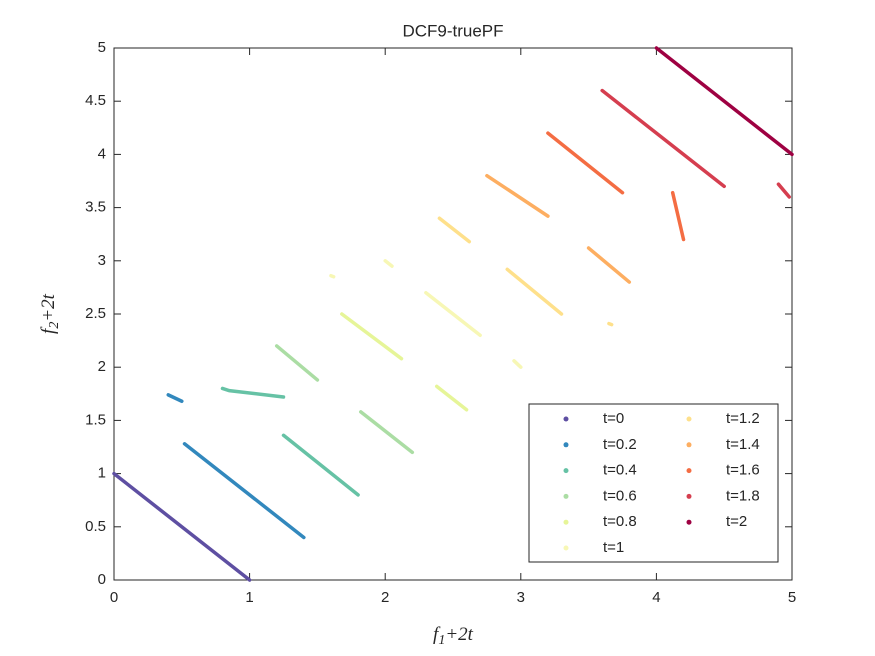 This screenshot has height=656, width=875. Describe the element at coordinates (95, 419) in the screenshot. I see `y-tick-label: 1.5` at that location.